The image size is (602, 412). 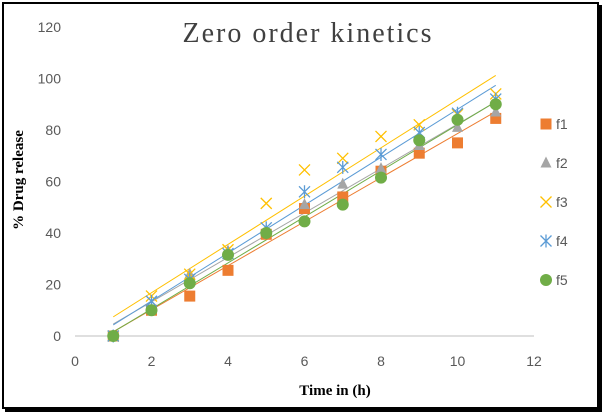 I want to click on legend-label: f1, so click(x=562, y=124).